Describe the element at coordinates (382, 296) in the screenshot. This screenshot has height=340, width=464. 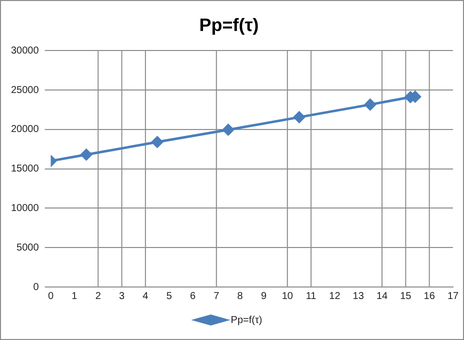
I see `x-tick-label: 14` at that location.